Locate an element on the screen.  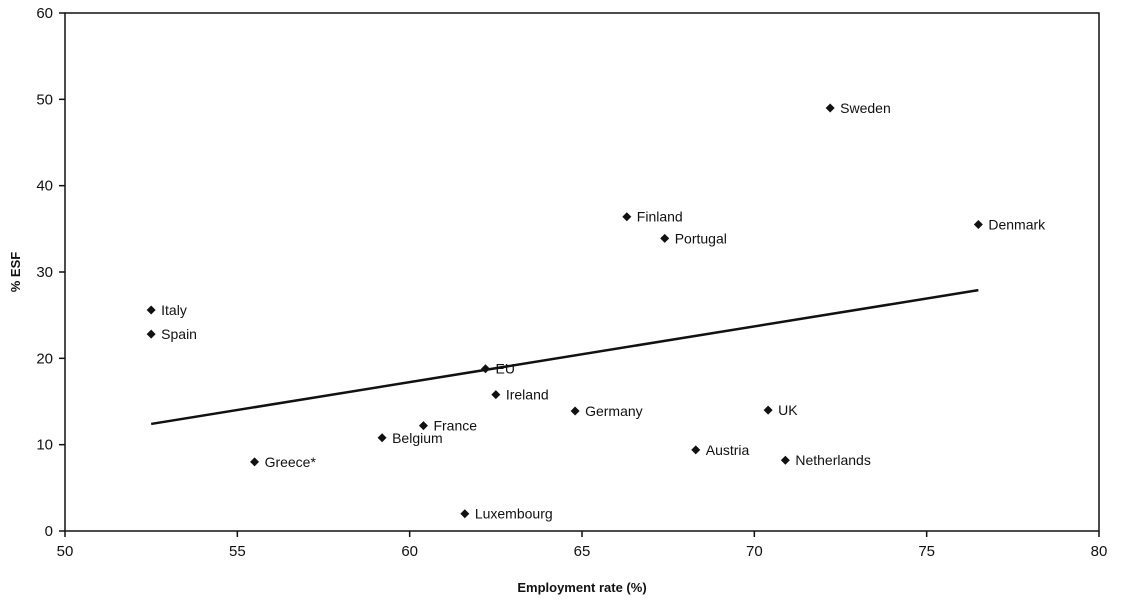
data-point-sweden is located at coordinates (830, 108).